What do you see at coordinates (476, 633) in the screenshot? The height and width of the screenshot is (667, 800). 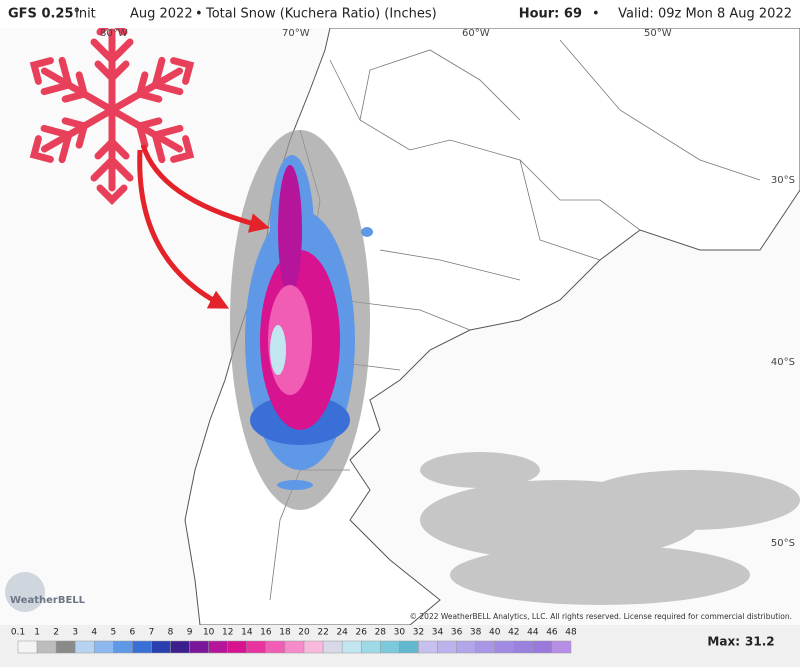 I see `legend-label: 38` at bounding box center [476, 633].